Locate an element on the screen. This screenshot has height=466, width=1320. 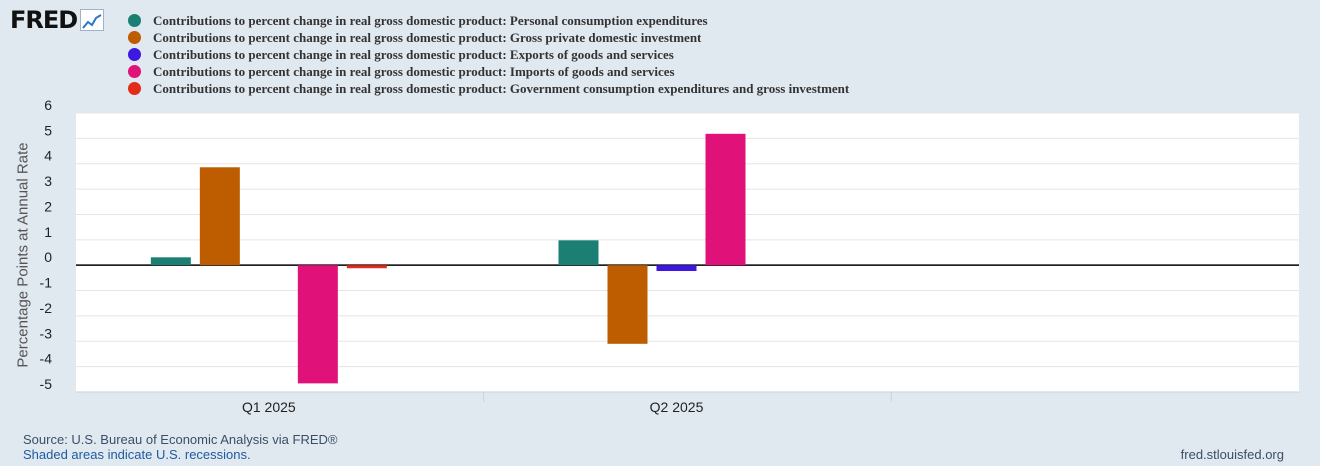
recession-note: Shaded areas indicate U.S. recessions. is located at coordinates (137, 454).